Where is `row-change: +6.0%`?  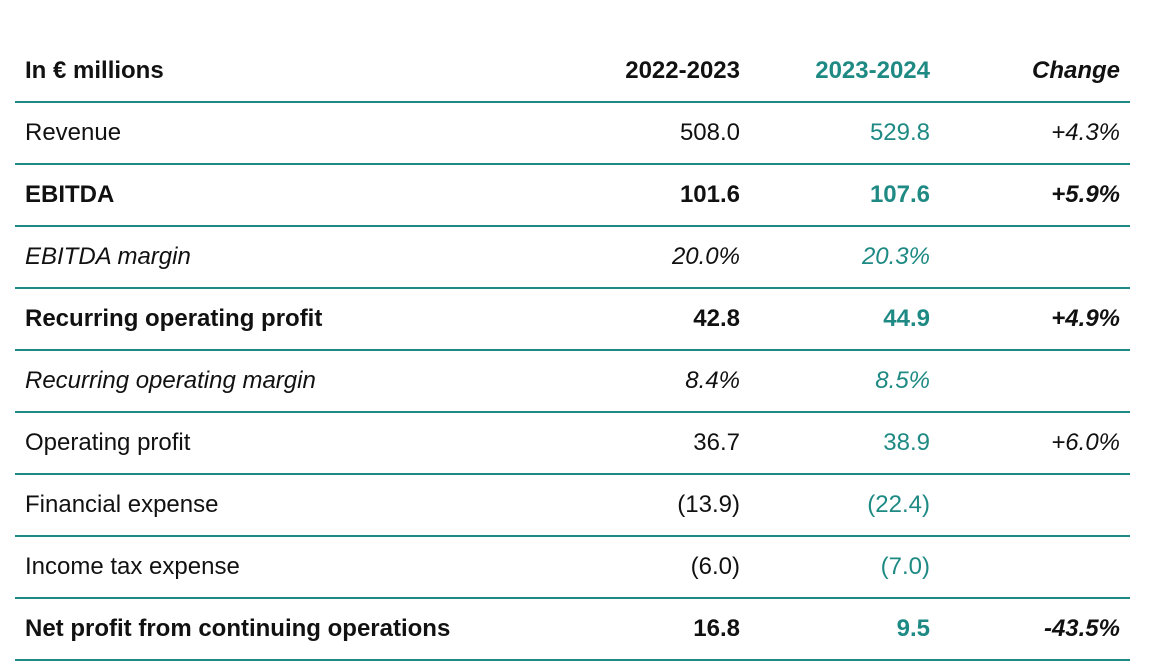 row-change: +6.0% is located at coordinates (1035, 443).